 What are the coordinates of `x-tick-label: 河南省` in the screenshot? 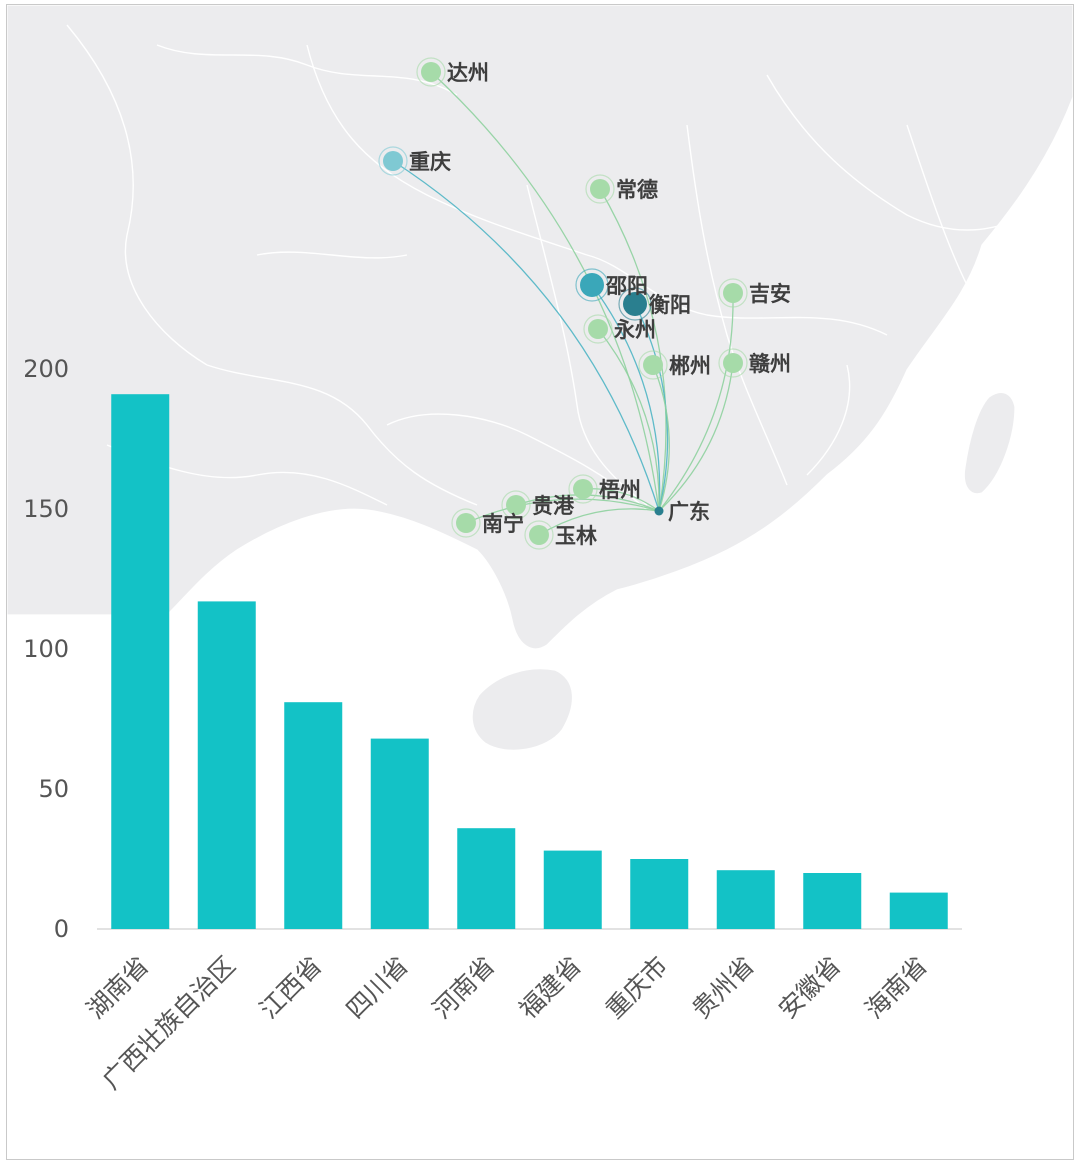 It's located at (464, 988).